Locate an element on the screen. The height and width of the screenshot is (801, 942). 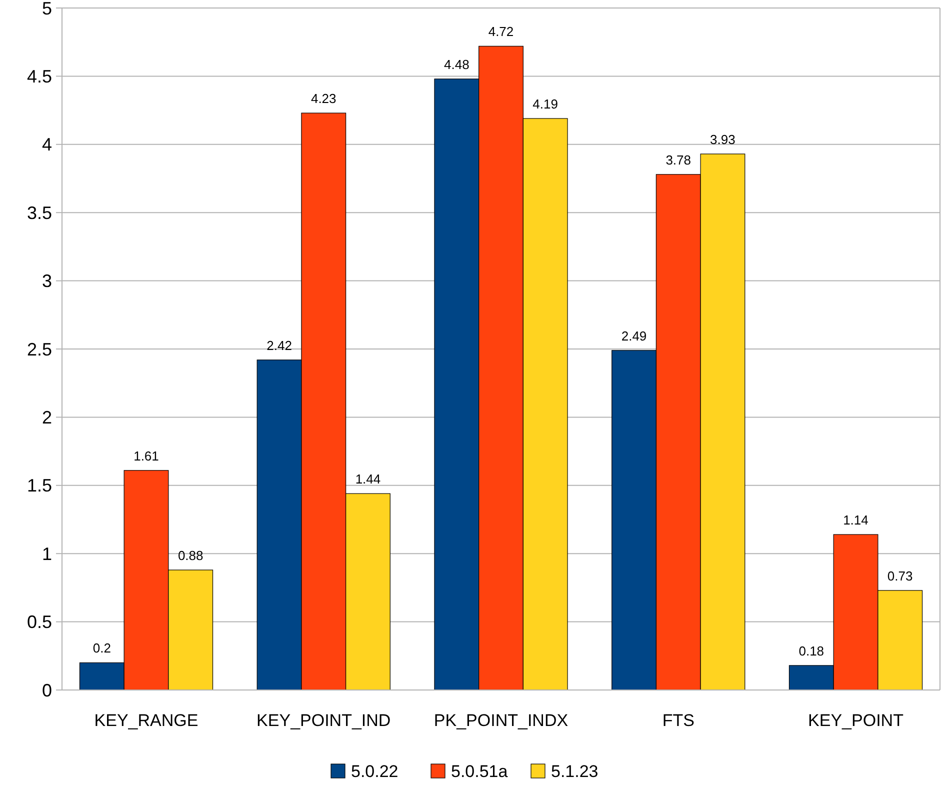
y-tick-label: 4.5 is located at coordinates (39, 76).